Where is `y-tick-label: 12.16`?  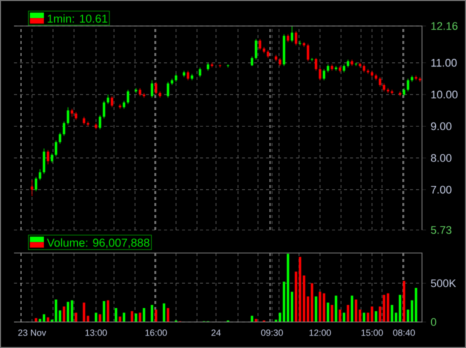
y-tick-label: 12.16 is located at coordinates (444, 26).